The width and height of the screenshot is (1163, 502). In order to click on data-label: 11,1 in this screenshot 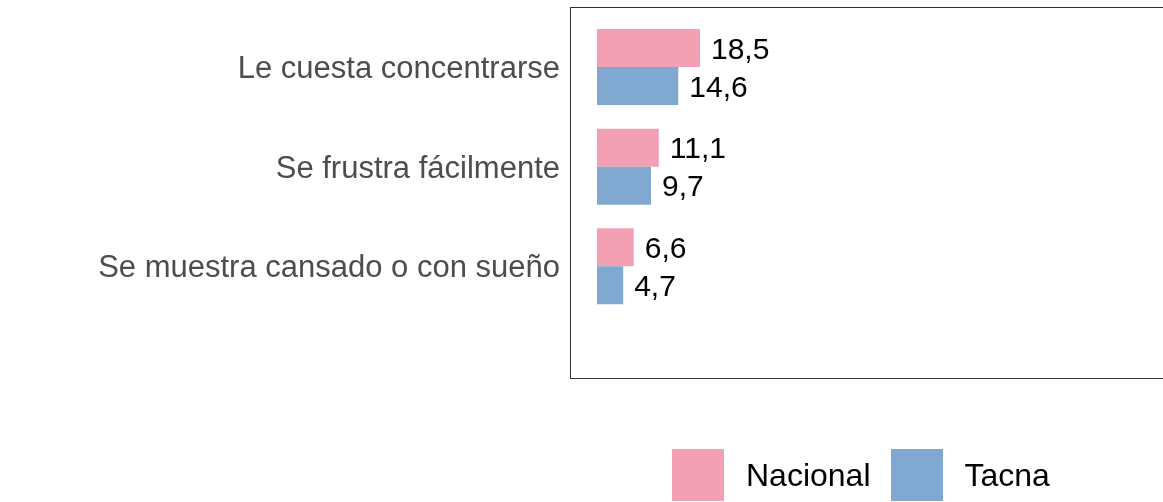, I will do `click(697, 148)`.